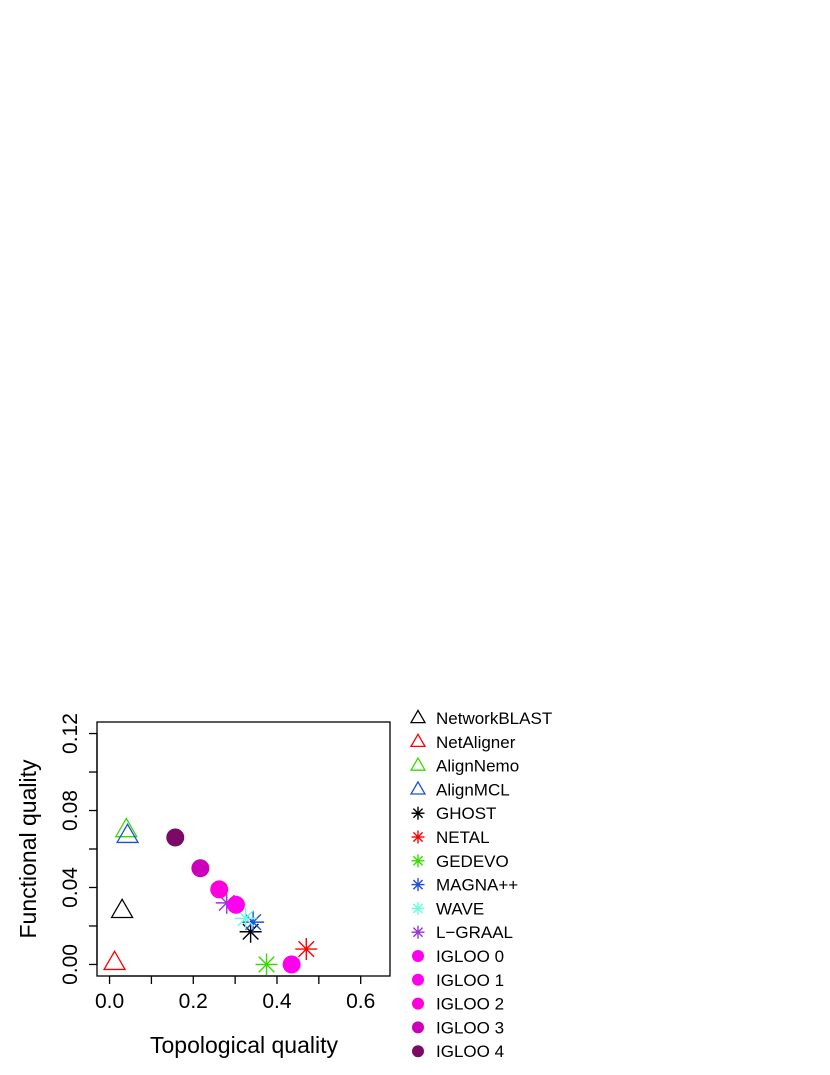 This screenshot has width=830, height=1075. I want to click on legend-item: IGLOO 0, so click(458, 956).